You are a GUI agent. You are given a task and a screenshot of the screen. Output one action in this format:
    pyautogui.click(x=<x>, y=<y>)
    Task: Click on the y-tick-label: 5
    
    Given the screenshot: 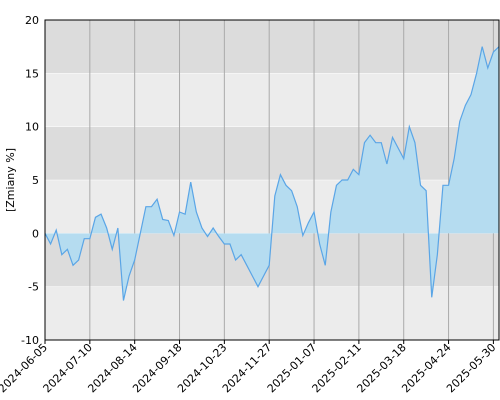 What is the action you would take?
    pyautogui.click(x=35, y=180)
    